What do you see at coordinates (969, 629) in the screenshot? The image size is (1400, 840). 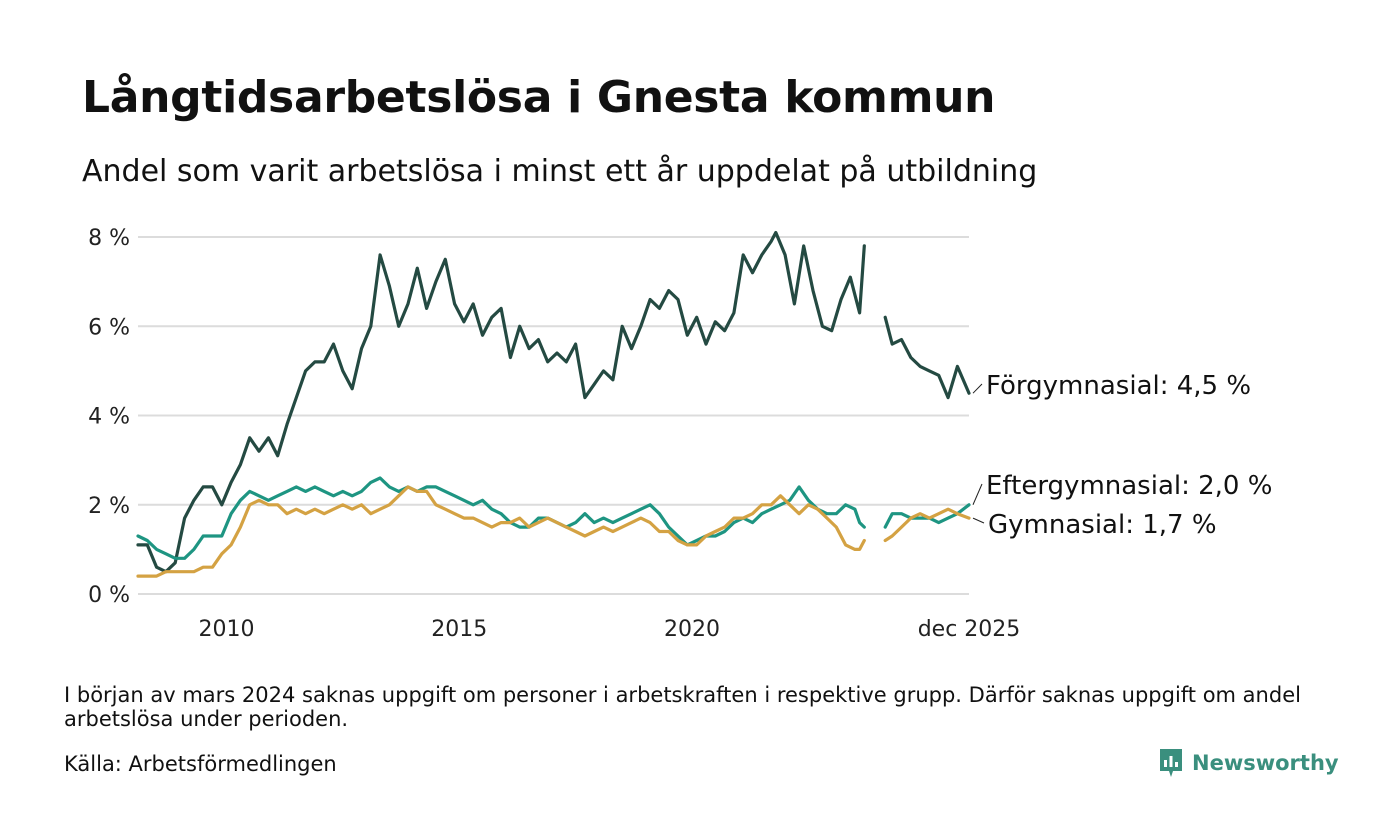 I see `x-tick-label: dec 2025` at bounding box center [969, 629].